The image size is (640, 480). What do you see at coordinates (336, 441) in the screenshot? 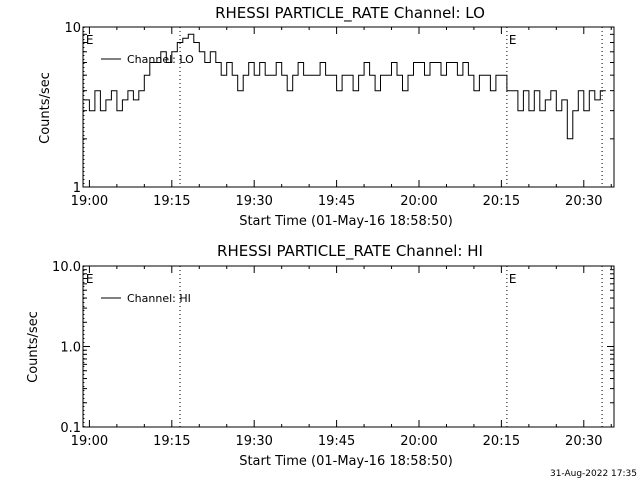
I see `hi-x-tick-label: 19:45` at bounding box center [336, 441].